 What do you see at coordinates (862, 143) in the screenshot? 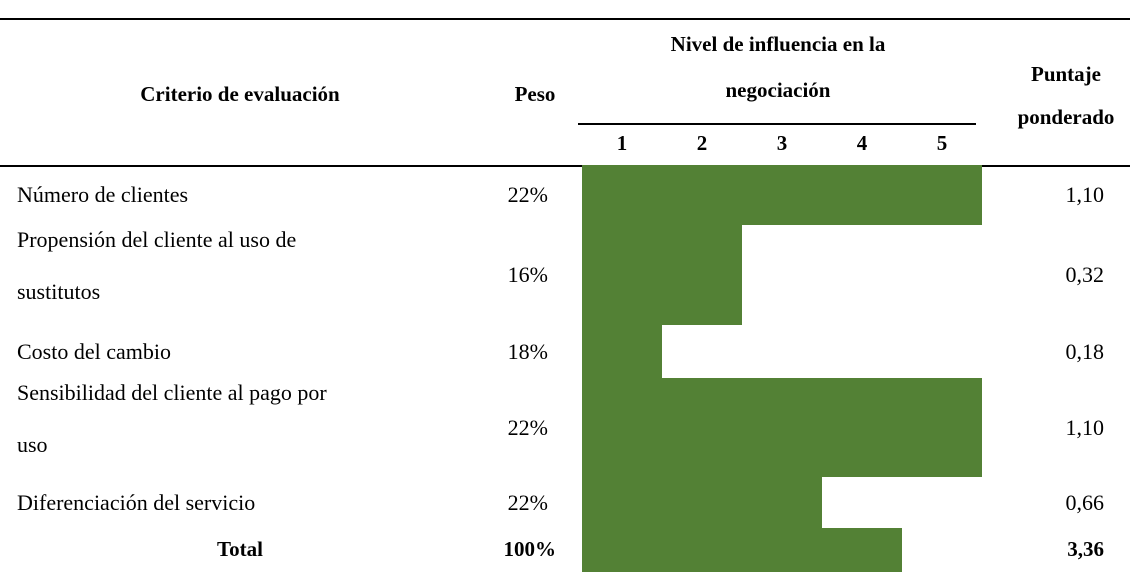
I see `level-number: 4` at bounding box center [862, 143].